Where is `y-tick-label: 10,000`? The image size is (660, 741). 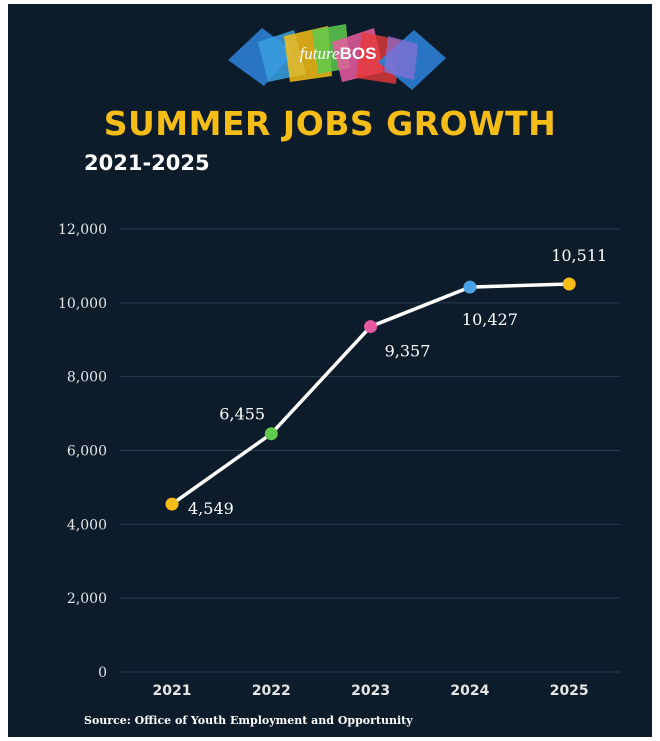
y-tick-label: 10,000 is located at coordinates (82, 304).